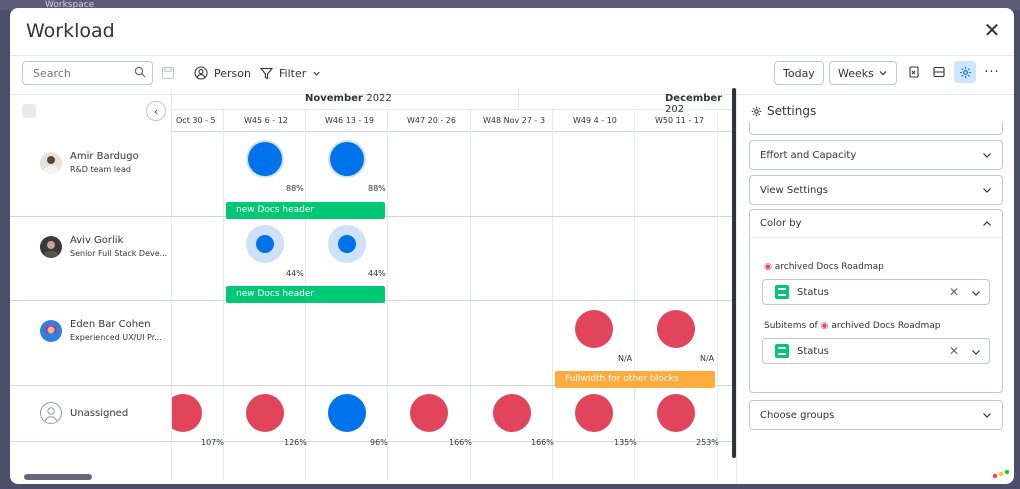  What do you see at coordinates (349, 120) in the screenshot?
I see `week-label: W46 13 - 19` at bounding box center [349, 120].